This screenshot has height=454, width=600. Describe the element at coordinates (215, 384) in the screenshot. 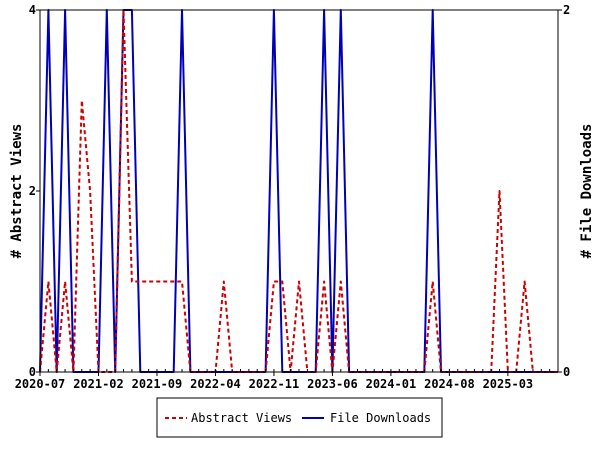

I see `x-tick-label: 2022-04` at that location.